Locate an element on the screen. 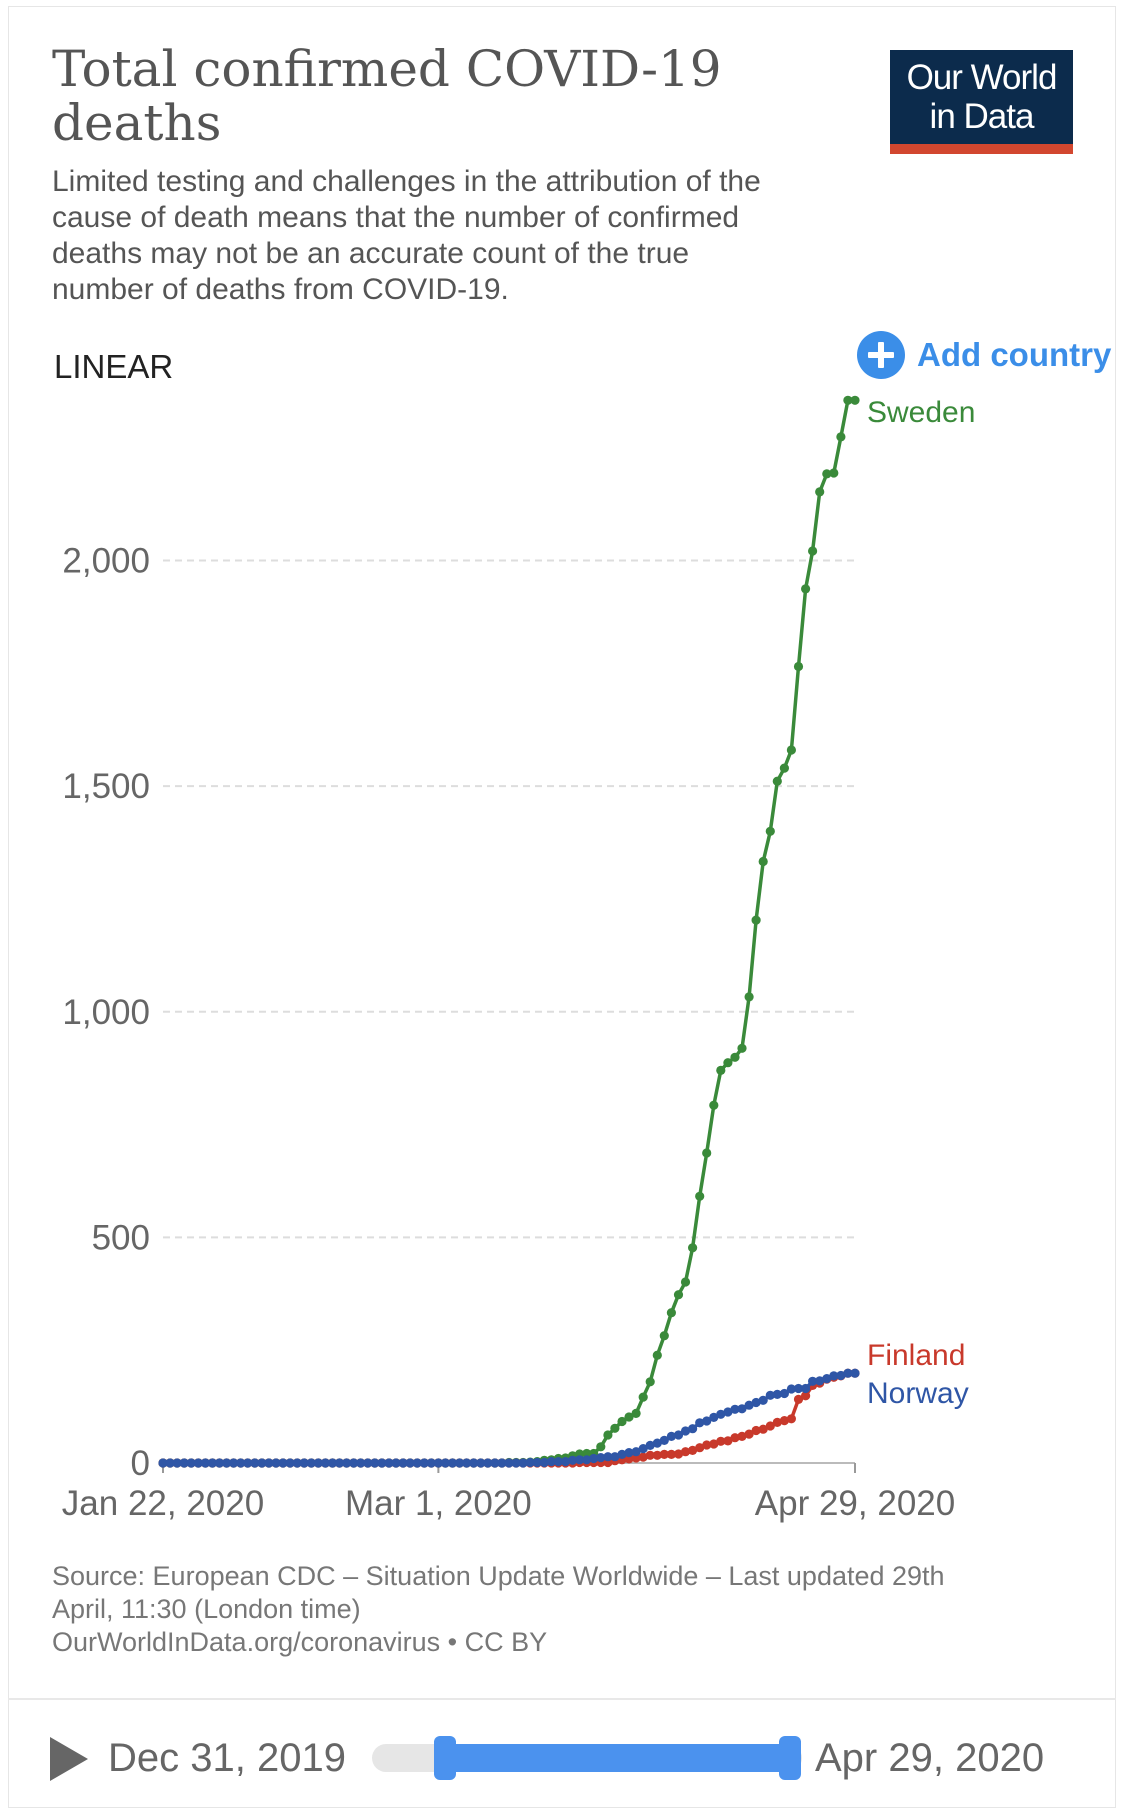 Image resolution: width=1125 pixels, height=1816 pixels. series-label-norway: Norway is located at coordinates (918, 1393).